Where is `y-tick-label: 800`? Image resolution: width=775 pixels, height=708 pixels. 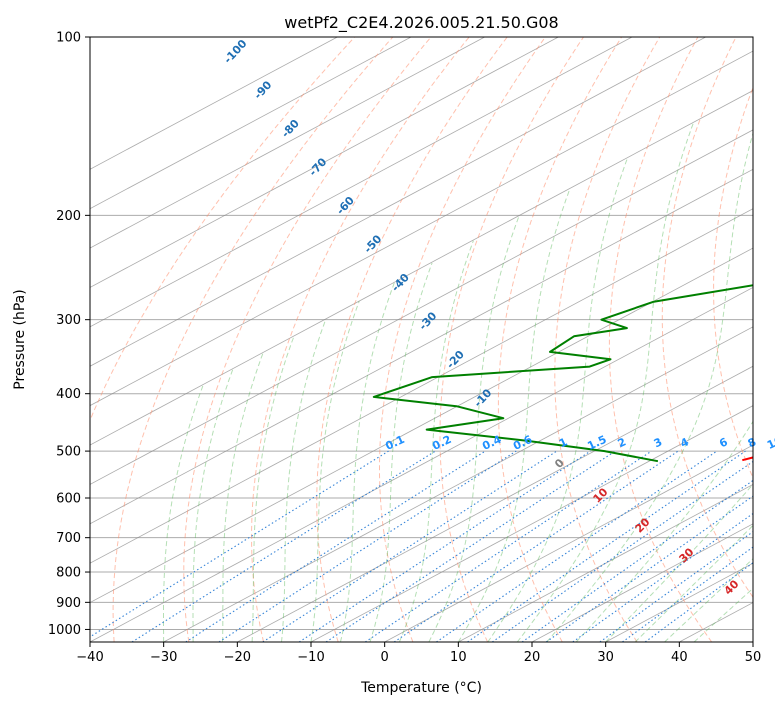 y-tick-label: 800 is located at coordinates (68, 573).